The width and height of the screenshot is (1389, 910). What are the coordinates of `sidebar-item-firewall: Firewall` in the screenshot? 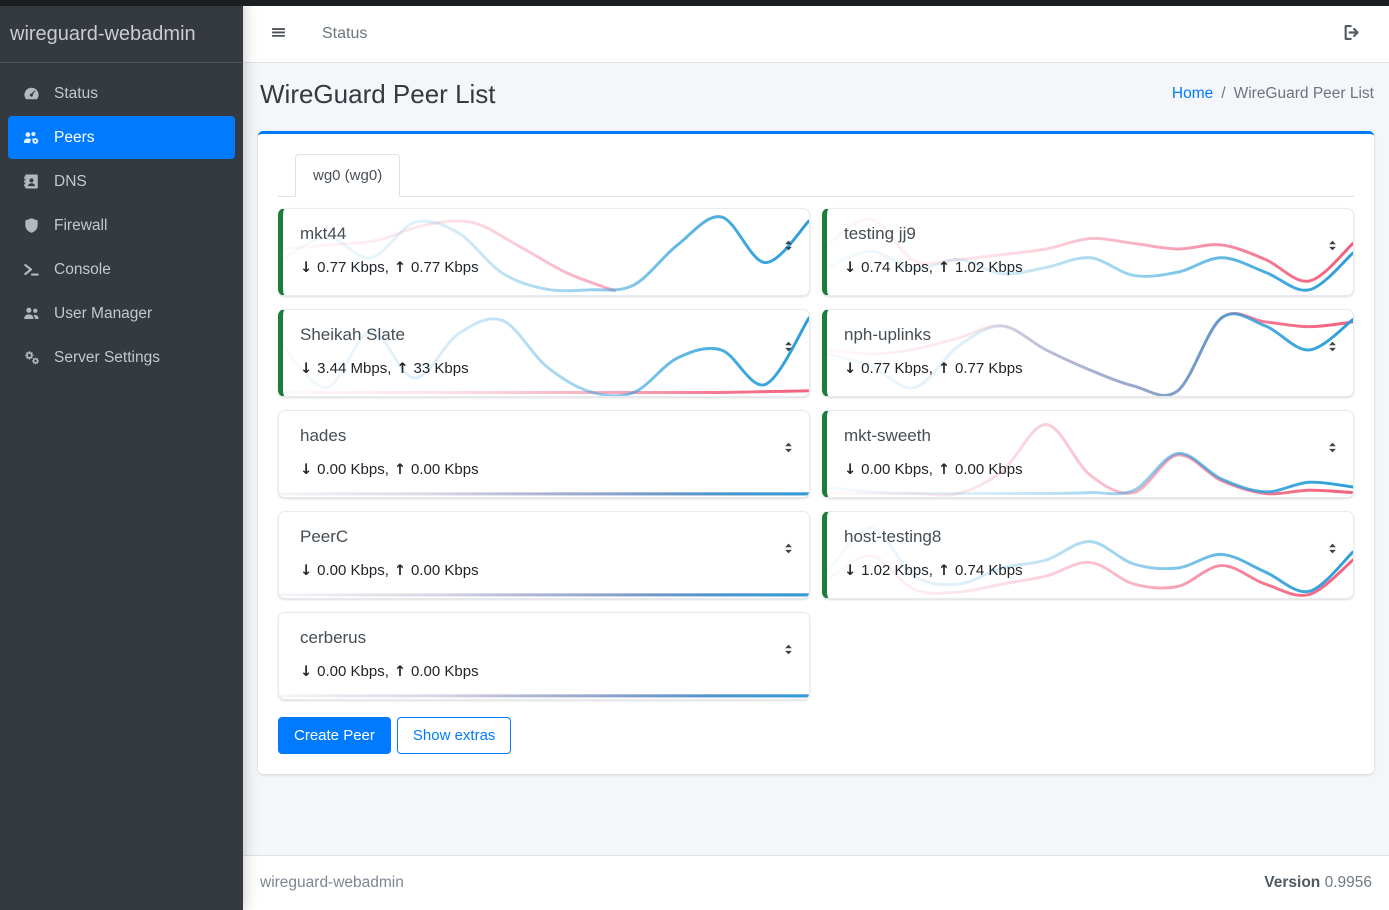 It's located at (121, 225).